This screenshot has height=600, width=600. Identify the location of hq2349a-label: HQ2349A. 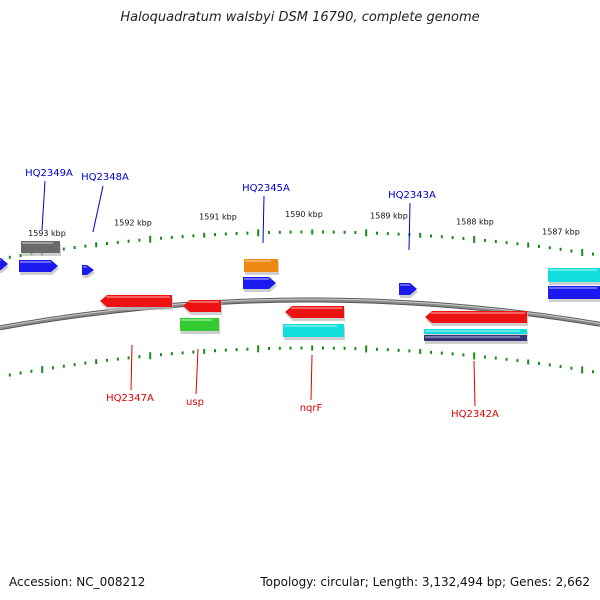
(49, 173).